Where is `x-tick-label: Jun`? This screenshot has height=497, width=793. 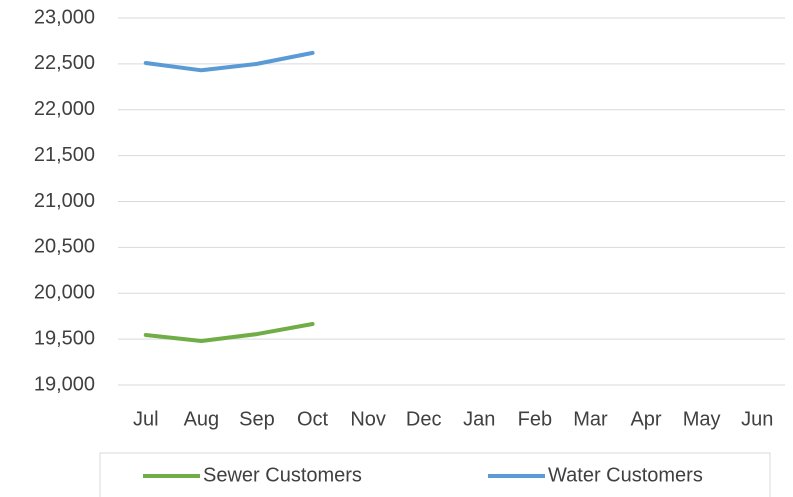
x-tick-label: Jun is located at coordinates (757, 419).